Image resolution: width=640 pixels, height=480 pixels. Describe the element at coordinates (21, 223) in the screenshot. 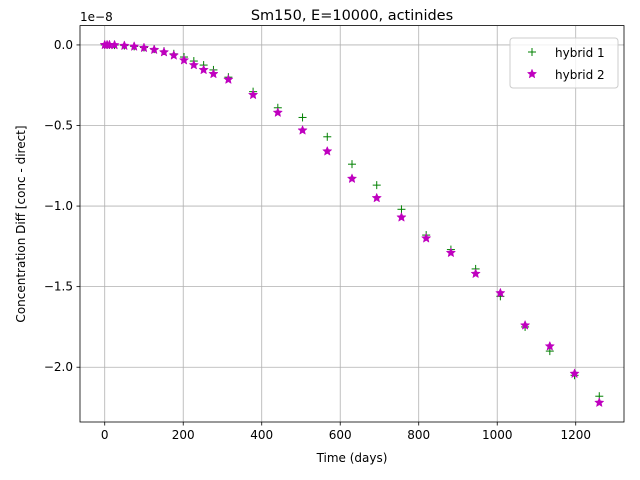

I see `y-axis-label: Concentration Diff [conc - direct]` at that location.